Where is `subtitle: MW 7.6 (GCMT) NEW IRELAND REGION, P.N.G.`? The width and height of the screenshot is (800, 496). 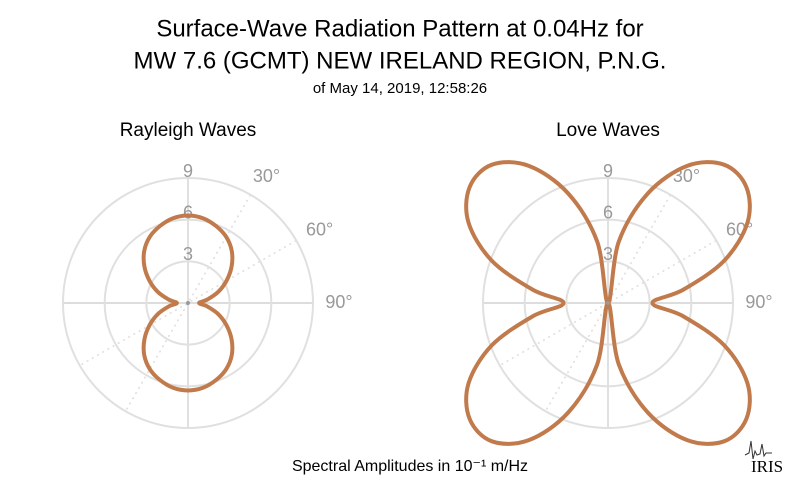 subtitle: MW 7.6 (GCMT) NEW IRELAND REGION, P.N.G. is located at coordinates (400, 60).